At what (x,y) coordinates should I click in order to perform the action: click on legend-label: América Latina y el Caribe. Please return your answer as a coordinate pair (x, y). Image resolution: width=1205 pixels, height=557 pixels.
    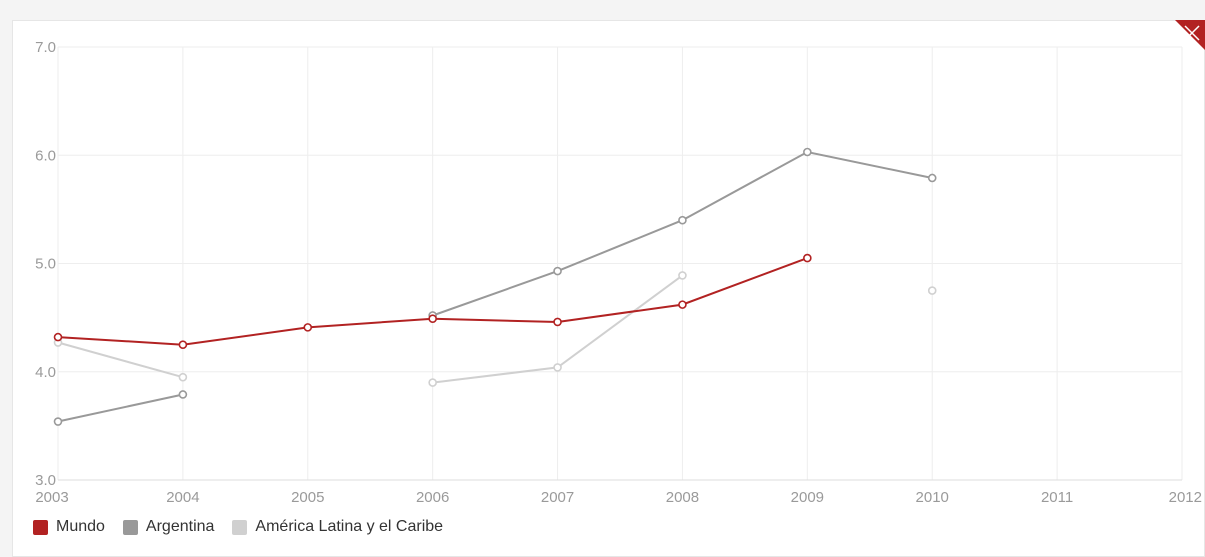
    Looking at the image, I should click on (349, 526).